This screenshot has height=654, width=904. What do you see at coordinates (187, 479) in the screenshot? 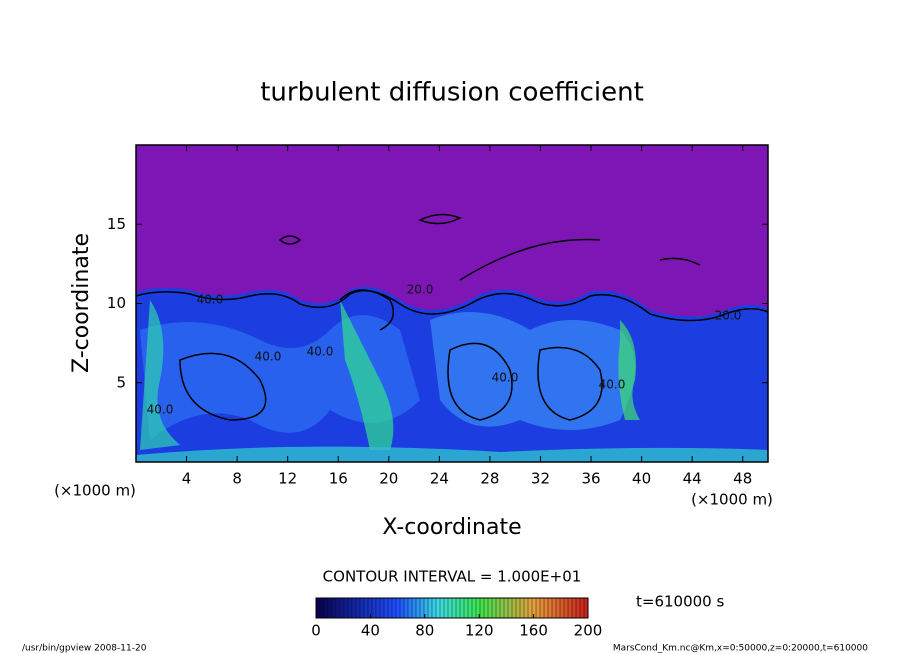
I see `x-tick-label: 4` at bounding box center [187, 479].